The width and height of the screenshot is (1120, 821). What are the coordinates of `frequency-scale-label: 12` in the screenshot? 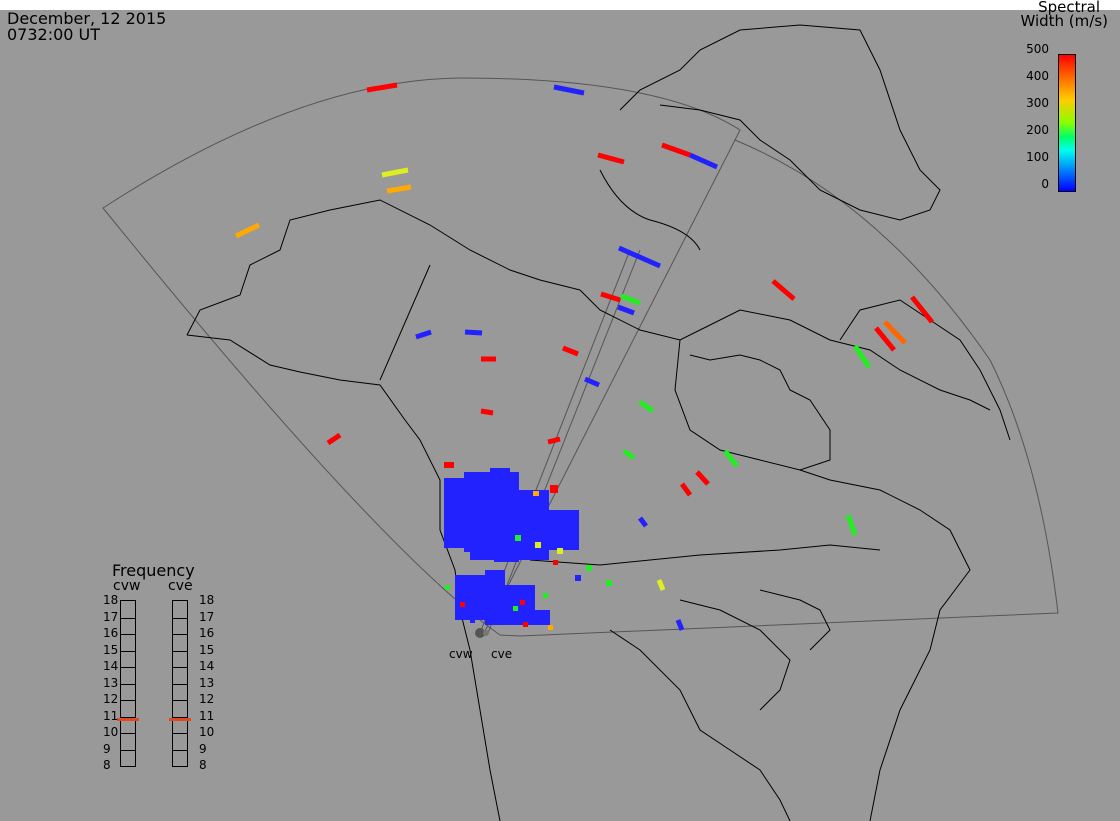 It's located at (111, 699).